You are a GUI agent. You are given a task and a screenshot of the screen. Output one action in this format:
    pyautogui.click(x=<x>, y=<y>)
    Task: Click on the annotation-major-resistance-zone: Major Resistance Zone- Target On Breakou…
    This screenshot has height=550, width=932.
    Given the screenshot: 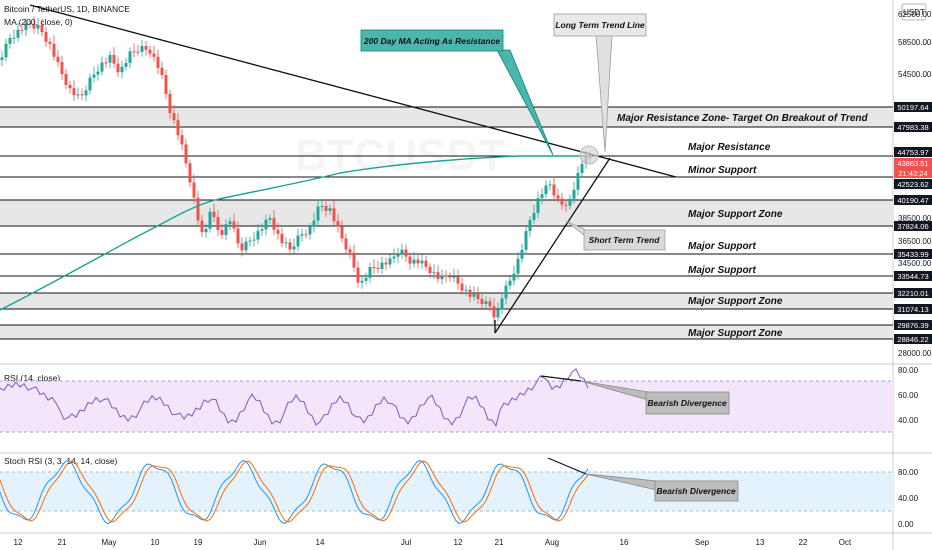 What is the action you would take?
    pyautogui.click(x=742, y=118)
    